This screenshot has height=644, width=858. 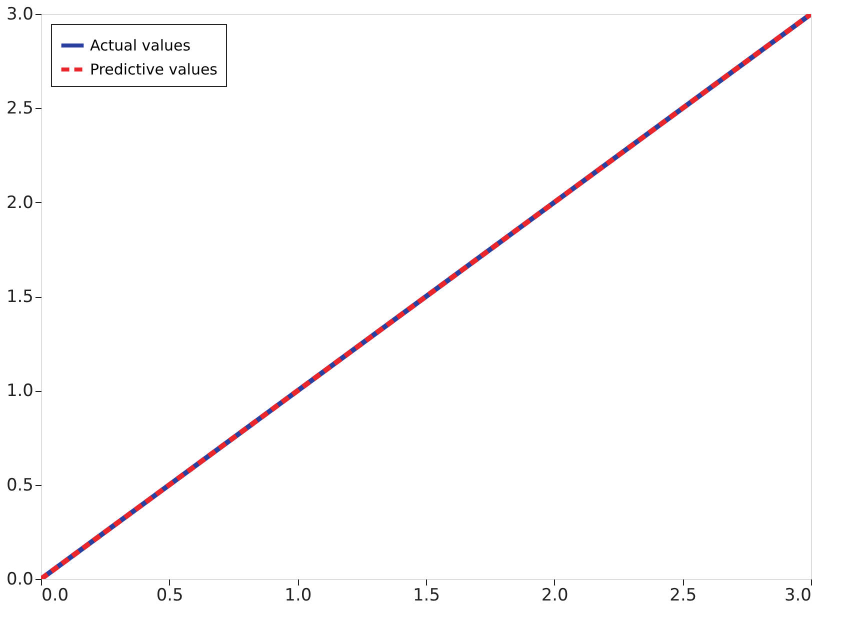 I want to click on x-tick-label: 2.0, so click(x=554, y=596).